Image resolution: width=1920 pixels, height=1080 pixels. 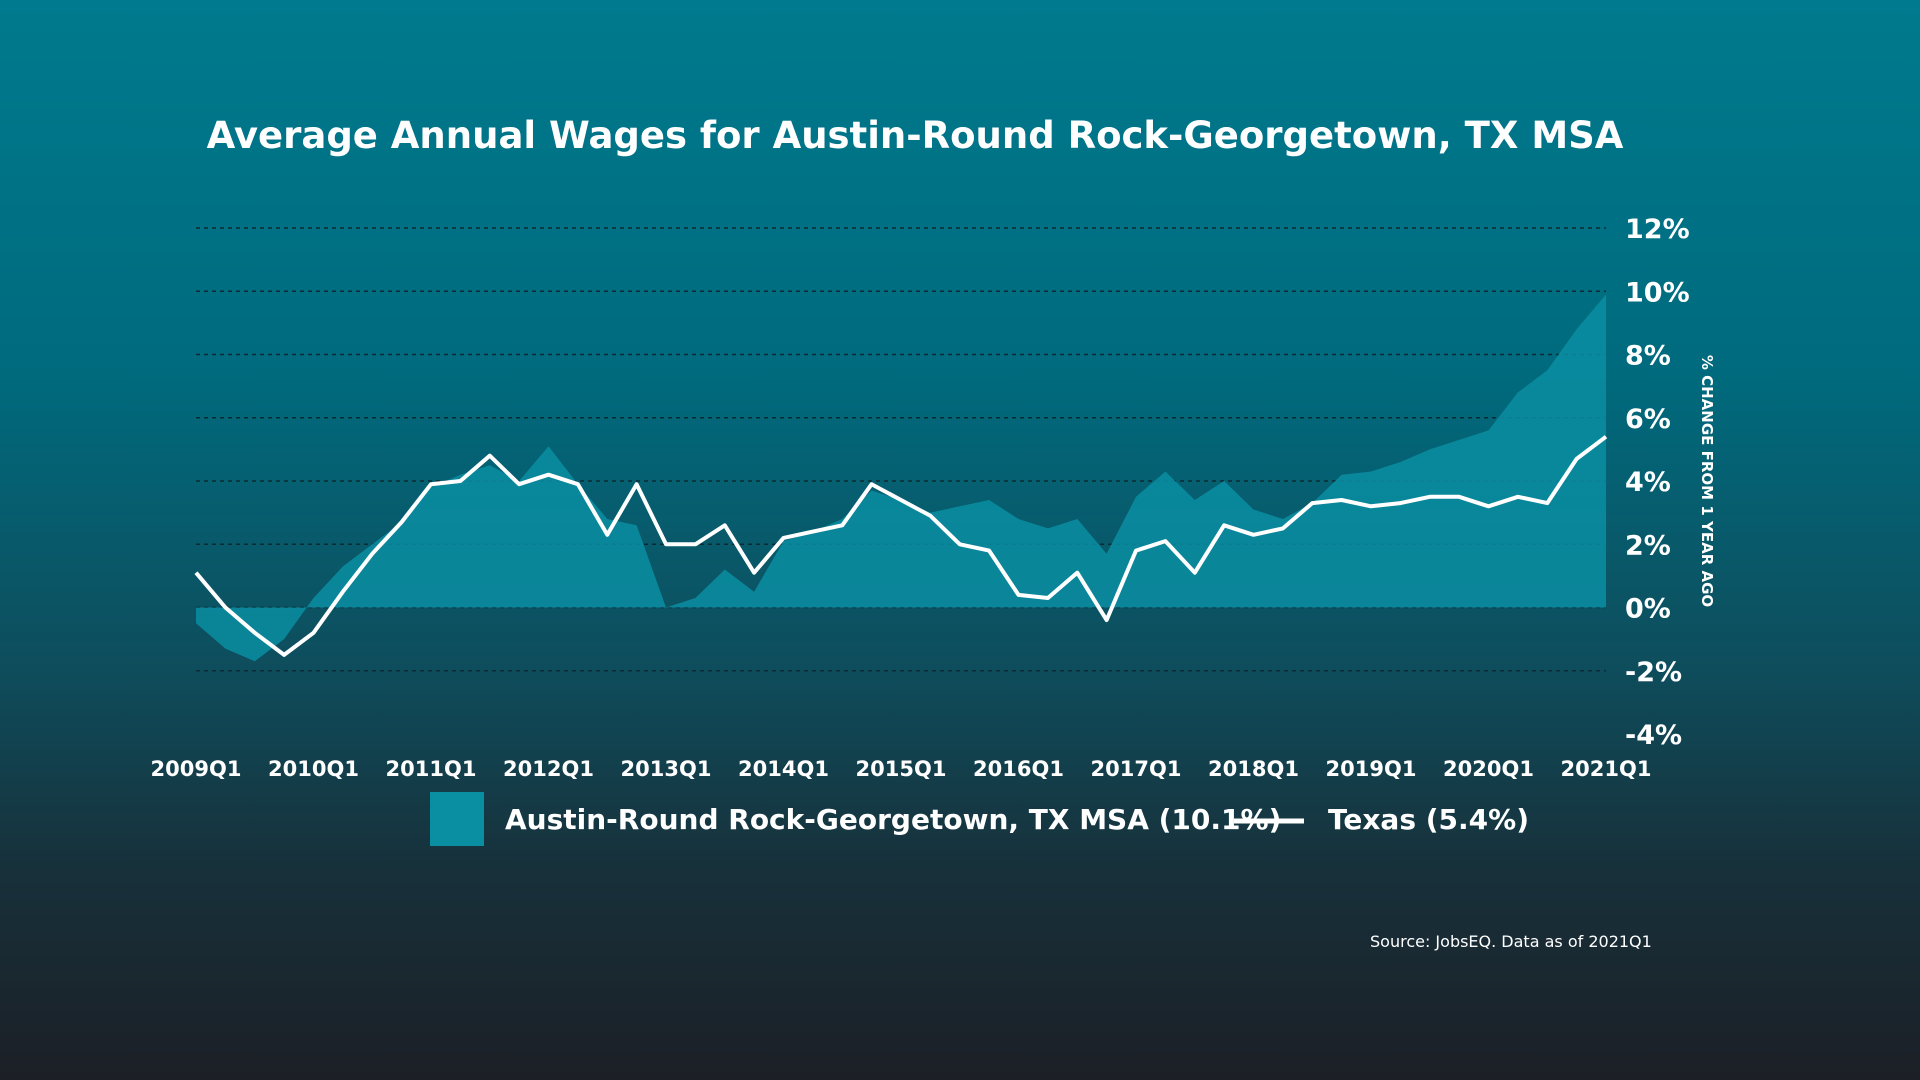 I want to click on legend-swatch-msa, so click(x=457, y=819).